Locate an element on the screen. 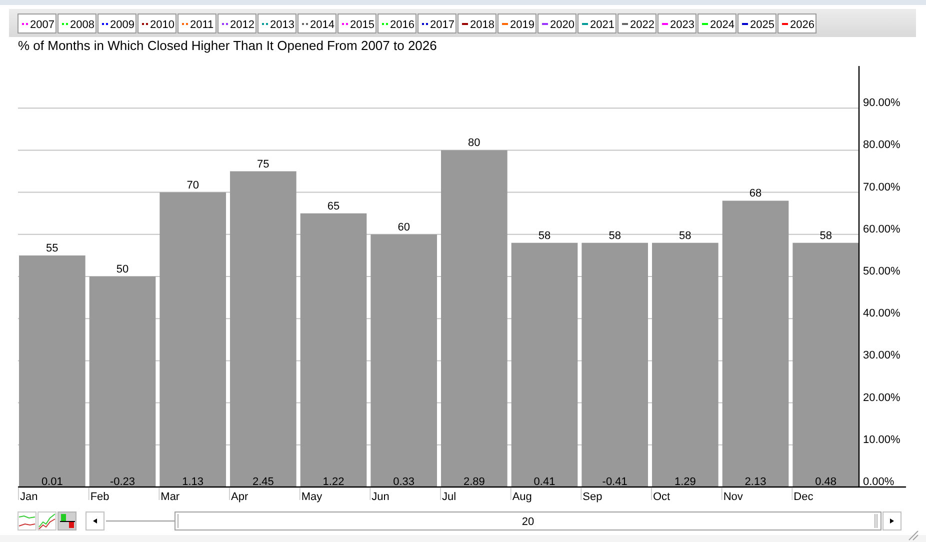  y-tick-label: 0.00% is located at coordinates (878, 482).